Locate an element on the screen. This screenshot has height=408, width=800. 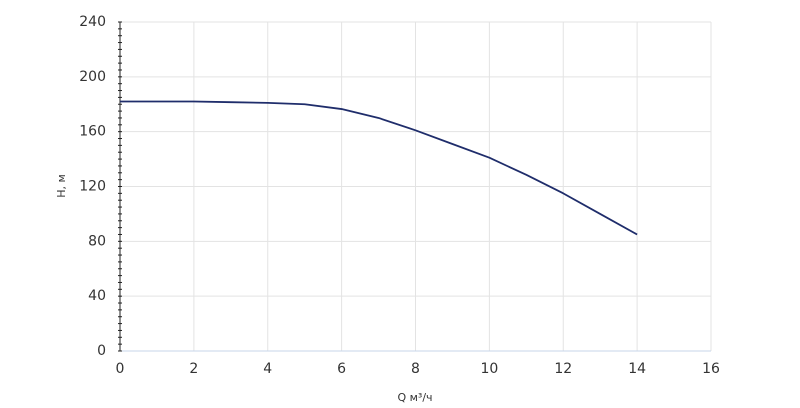
x-tick-label: 6 is located at coordinates (341, 369).